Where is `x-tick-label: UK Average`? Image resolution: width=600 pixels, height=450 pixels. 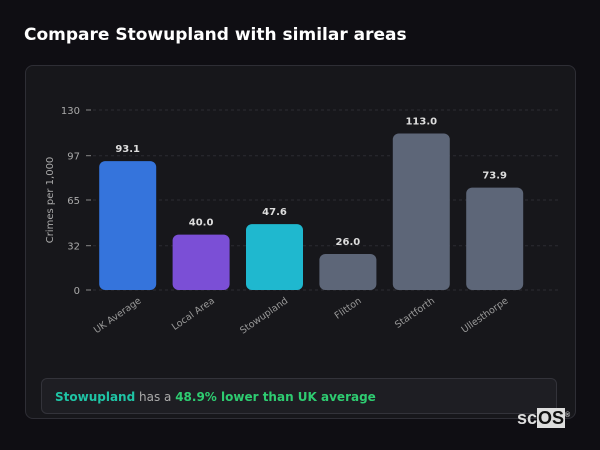
x-tick-label: UK Average is located at coordinates (118, 315).